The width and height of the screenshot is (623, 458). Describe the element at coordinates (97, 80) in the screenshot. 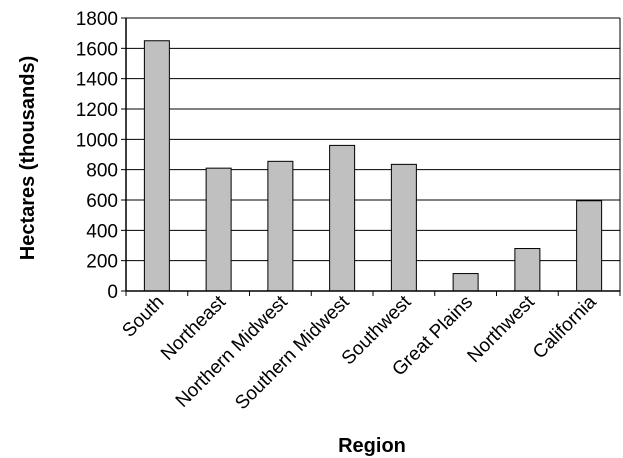

I see `y-tick-label: 1400` at that location.